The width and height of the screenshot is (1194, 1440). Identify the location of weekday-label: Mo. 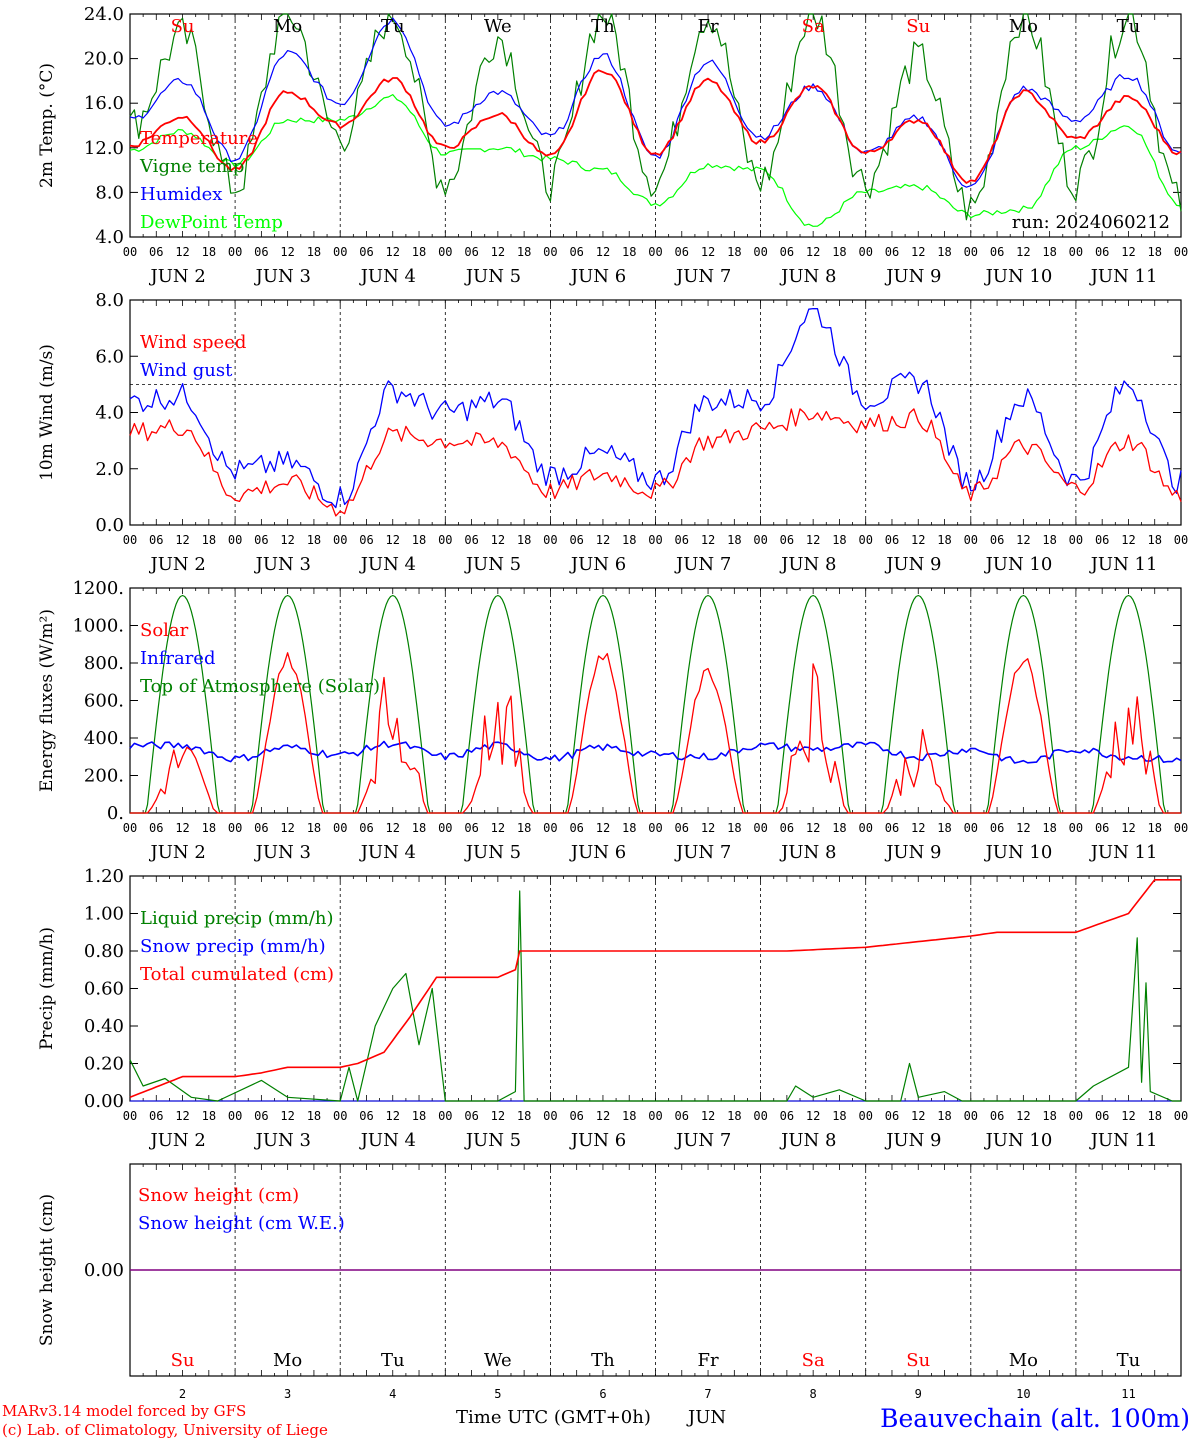
(1023, 26).